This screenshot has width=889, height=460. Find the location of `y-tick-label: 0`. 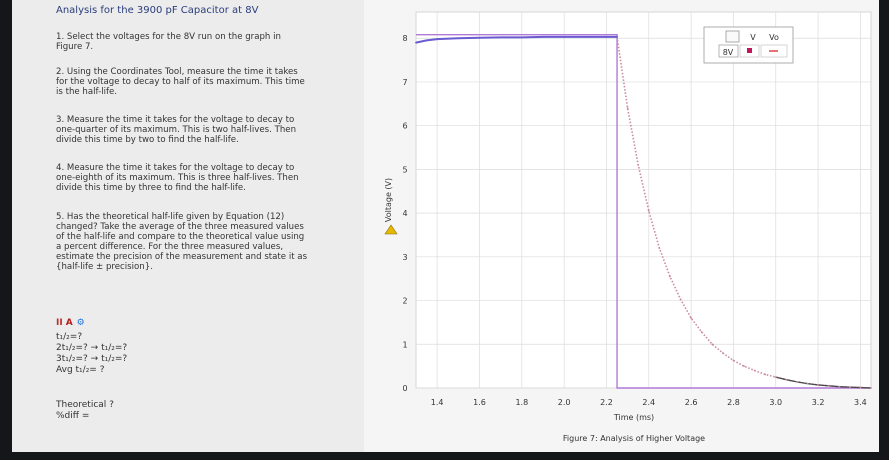

y-tick-label: 0 is located at coordinates (404, 388).